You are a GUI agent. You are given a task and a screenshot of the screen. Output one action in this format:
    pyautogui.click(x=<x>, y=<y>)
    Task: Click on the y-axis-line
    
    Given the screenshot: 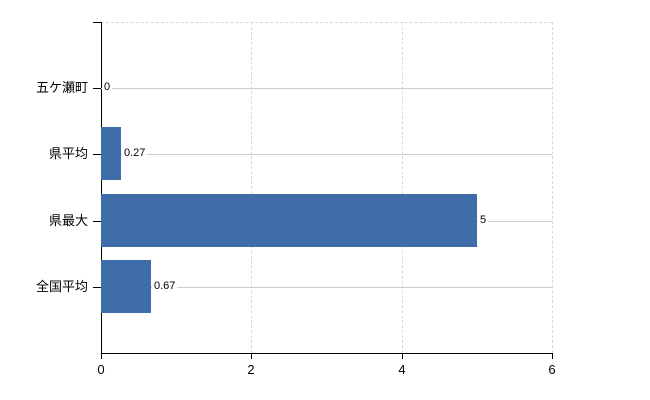 What is the action you would take?
    pyautogui.click(x=101, y=190)
    